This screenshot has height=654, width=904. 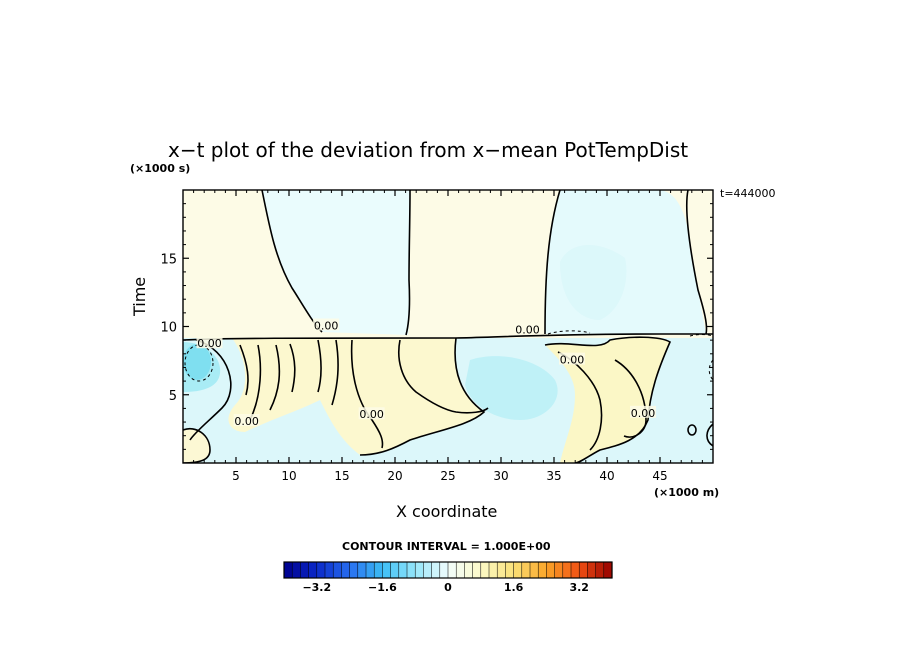 I want to click on contour-line-right-lobe, so click(x=608, y=399).